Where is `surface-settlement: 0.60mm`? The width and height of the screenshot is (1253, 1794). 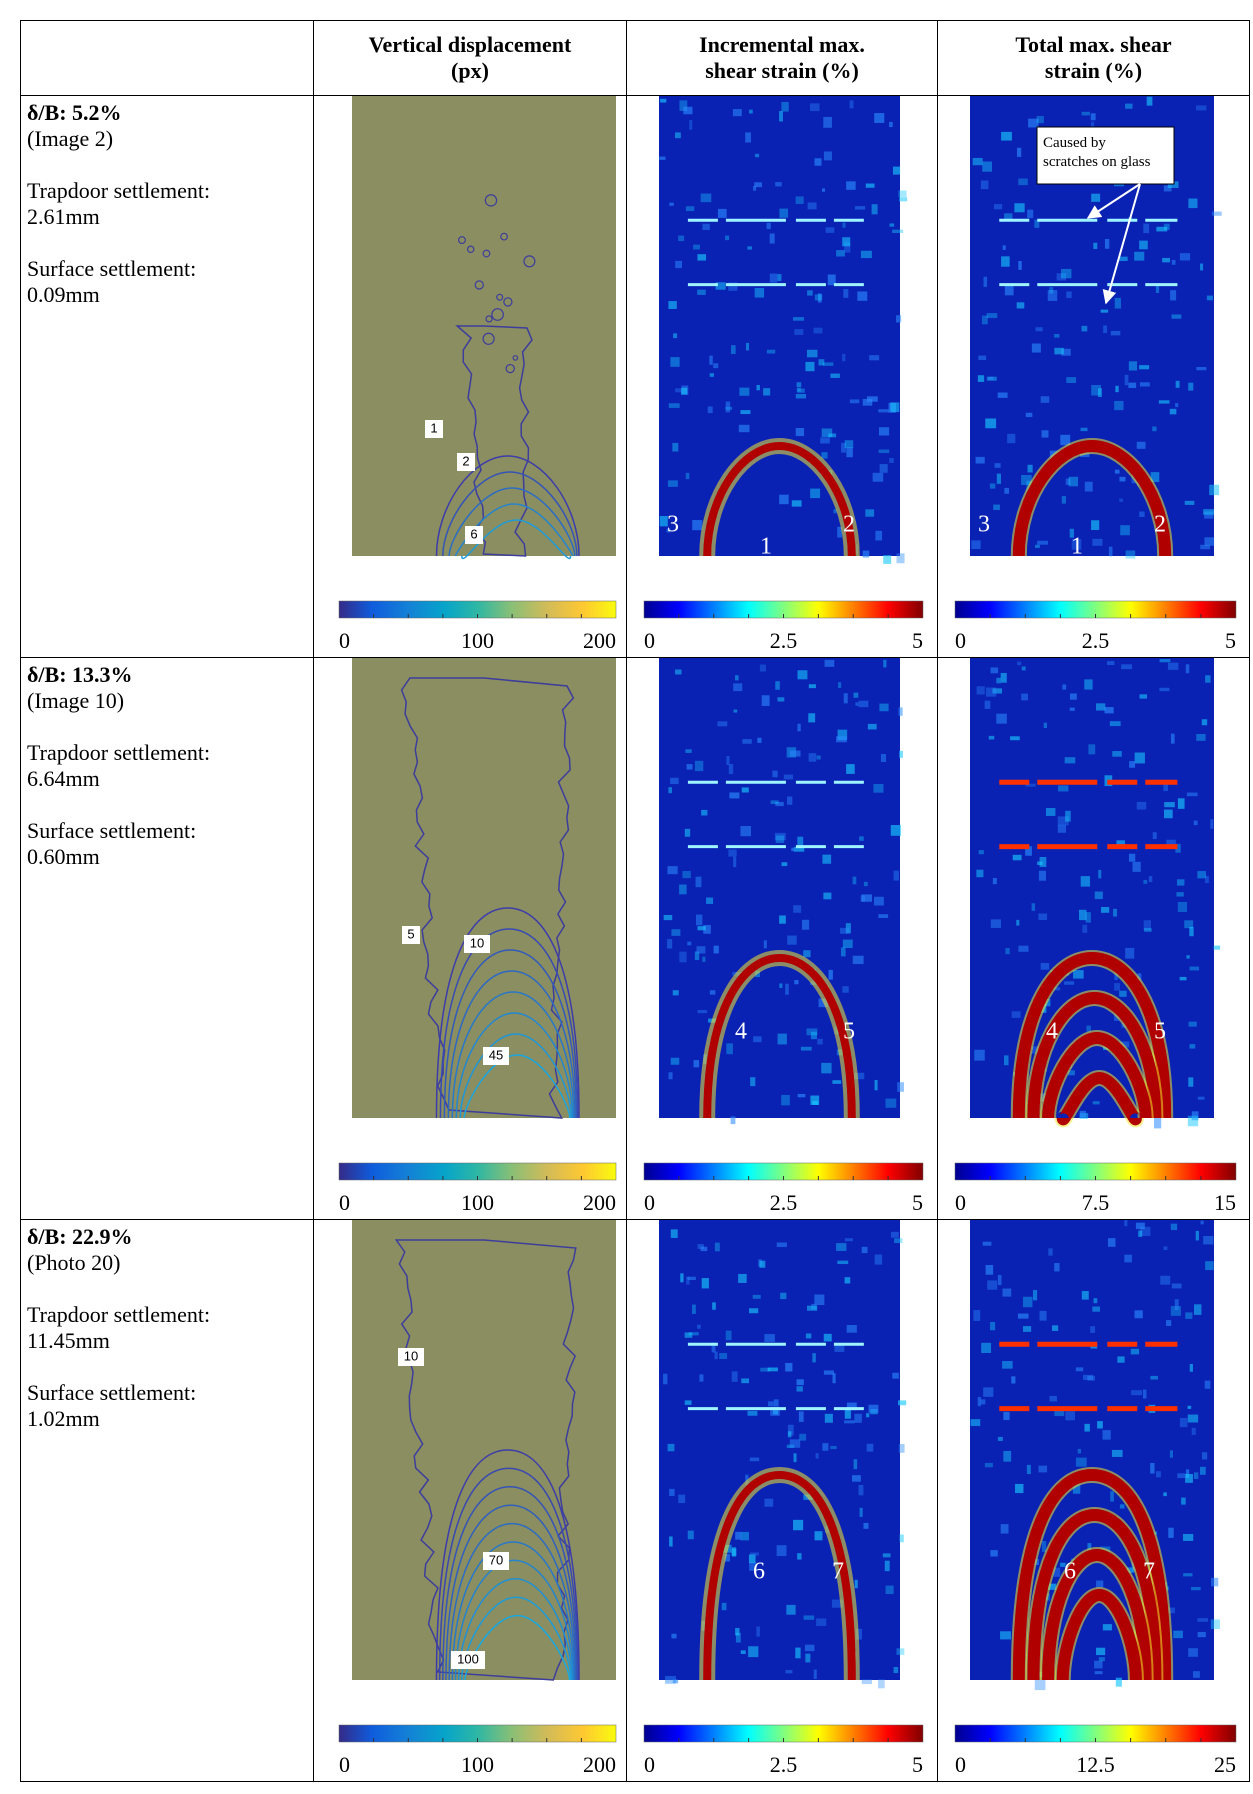
surface-settlement: 0.60mm is located at coordinates (63, 856).